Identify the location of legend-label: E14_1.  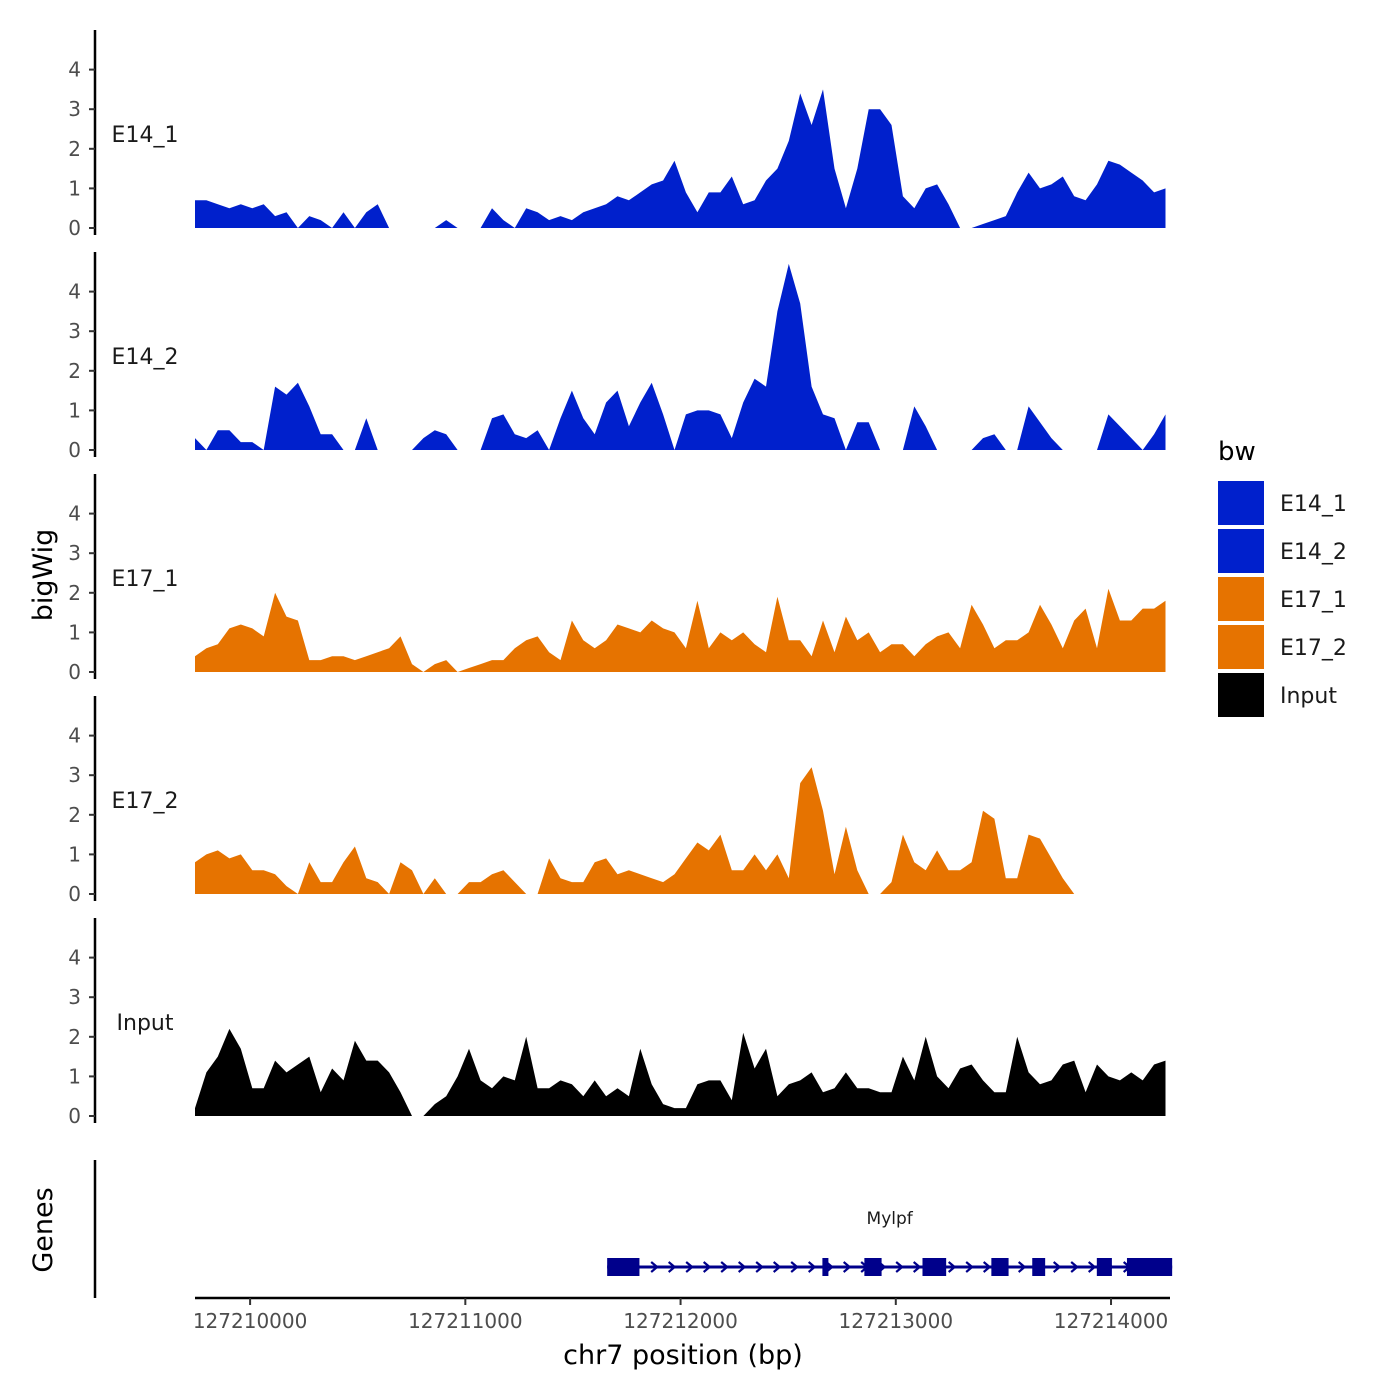
(1313, 504).